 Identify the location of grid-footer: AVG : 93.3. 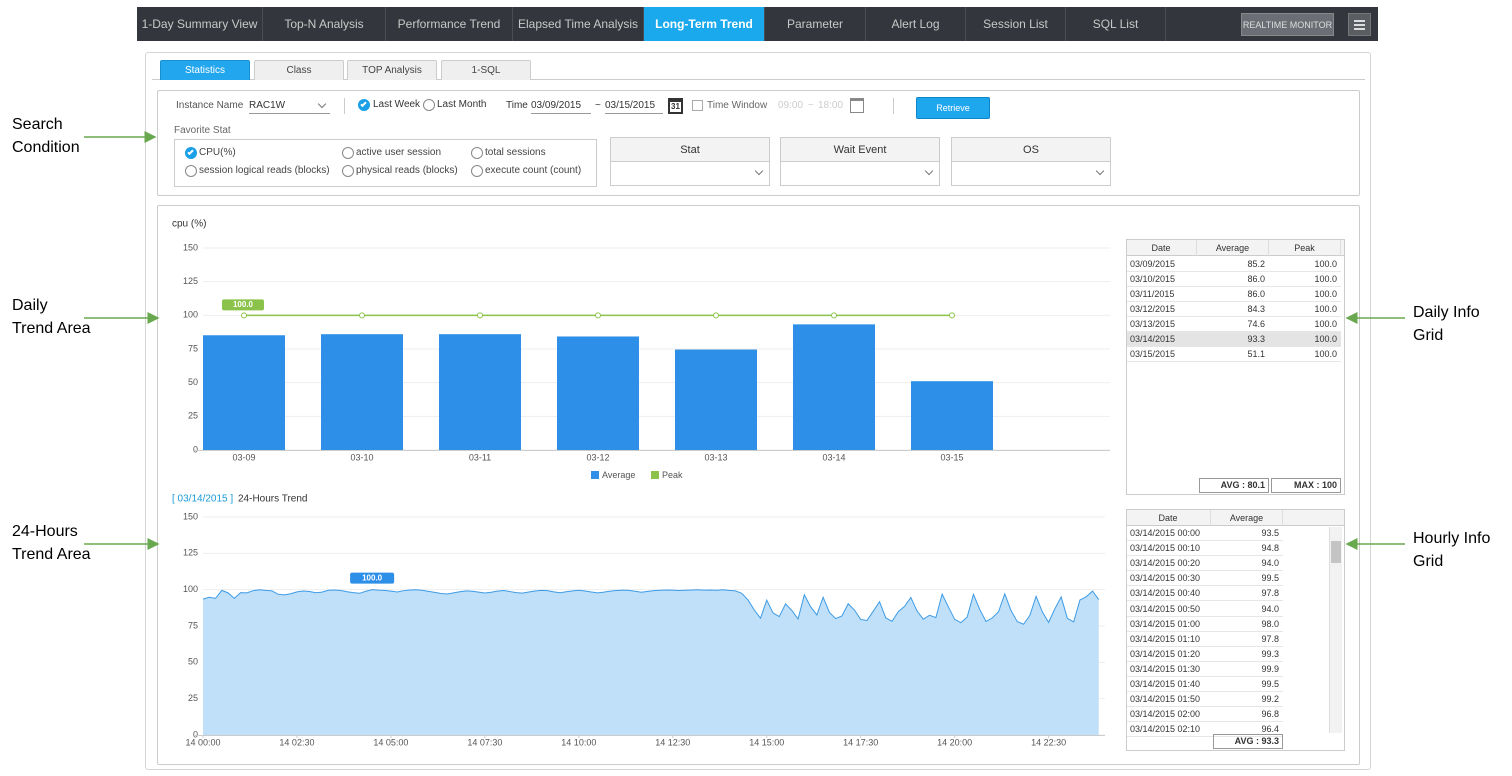
(1248, 741).